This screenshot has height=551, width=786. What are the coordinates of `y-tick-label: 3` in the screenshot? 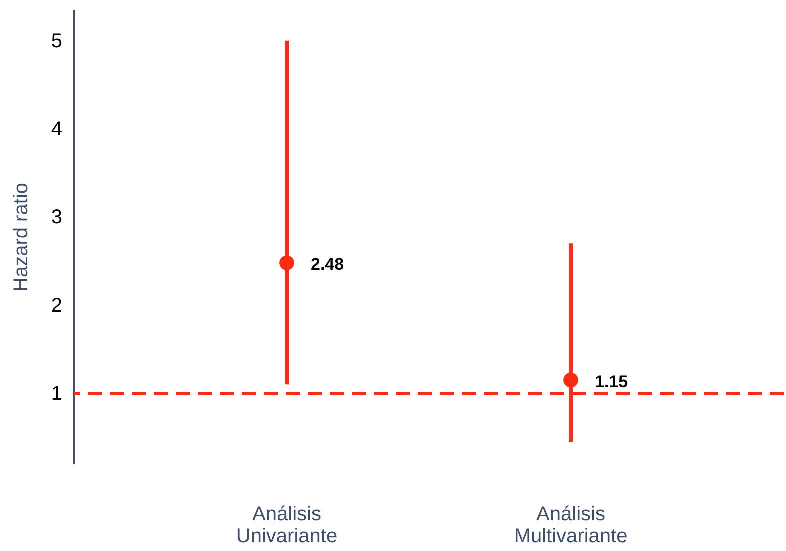 It's located at (56, 217).